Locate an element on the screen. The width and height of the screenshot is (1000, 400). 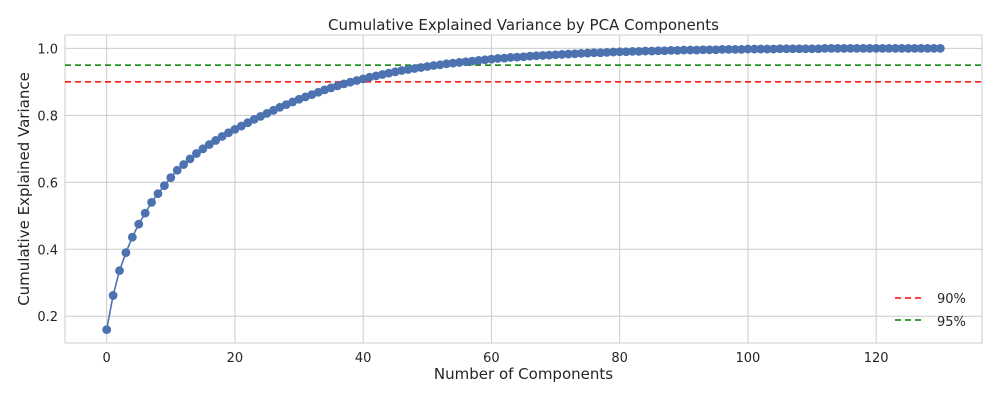
legend-label-95: 95% is located at coordinates (951, 322).